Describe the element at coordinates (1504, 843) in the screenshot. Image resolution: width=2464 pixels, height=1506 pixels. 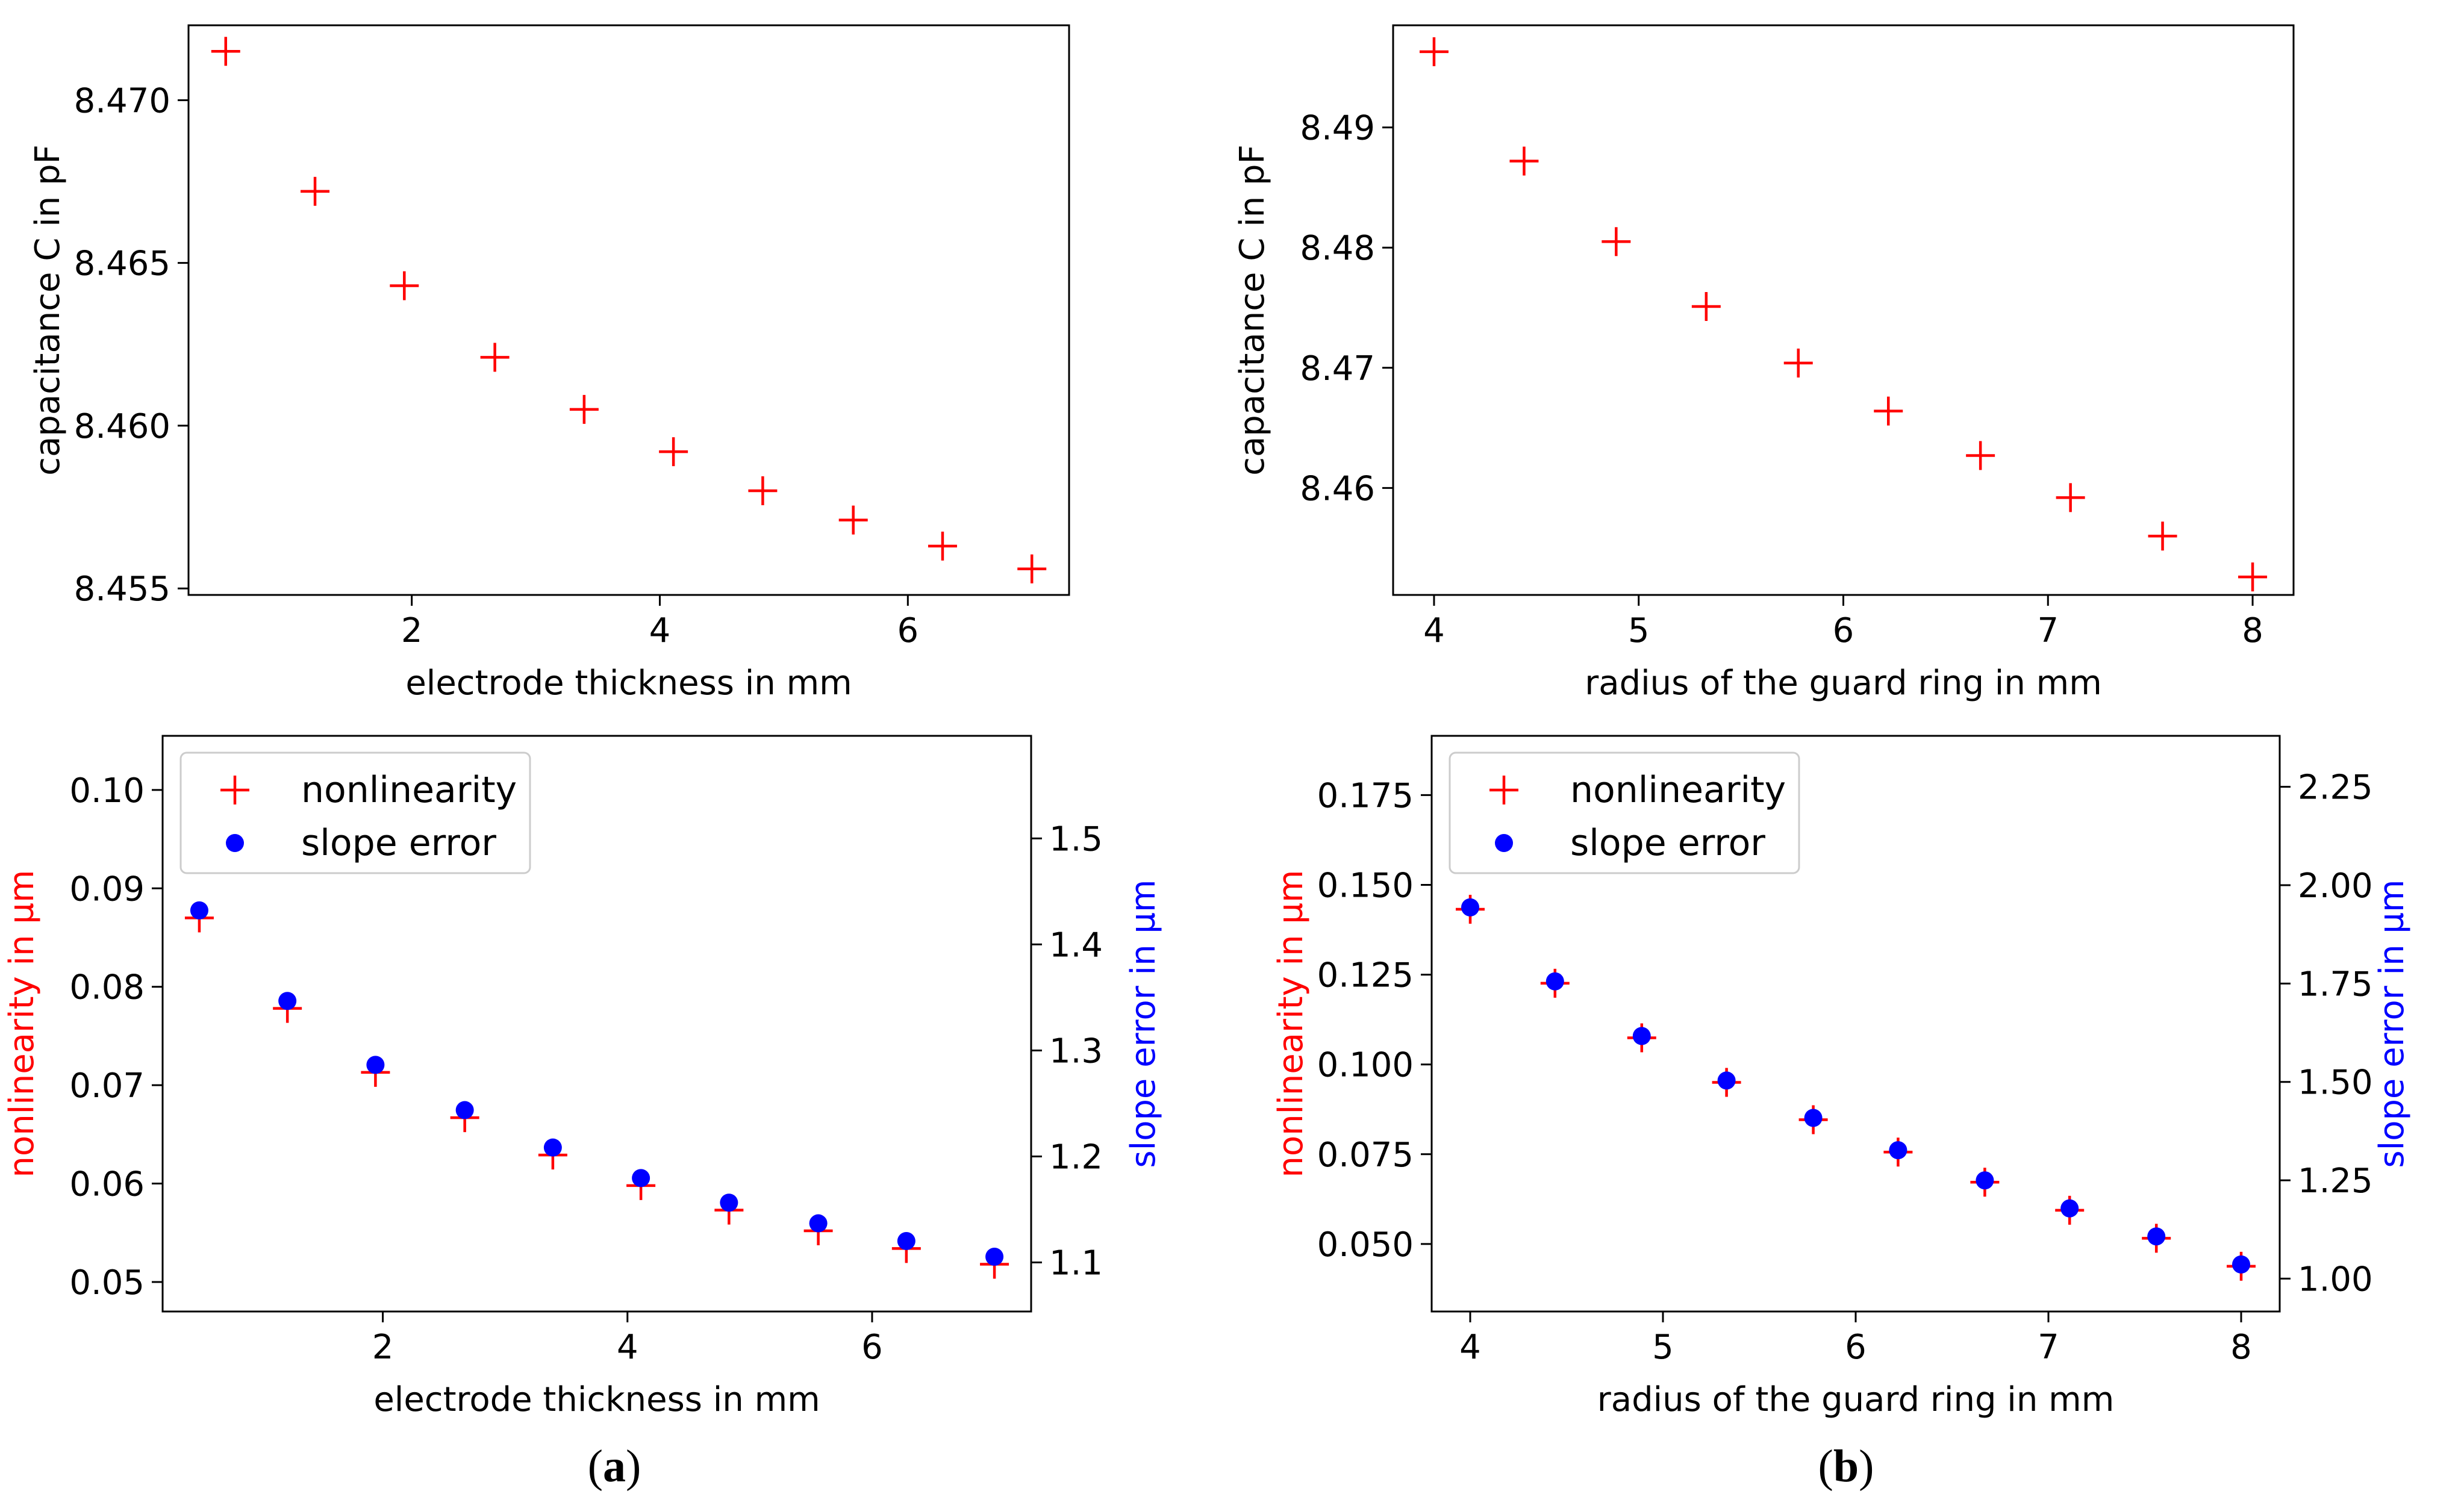
I see `b_bottom-legend-slope-error-marker` at that location.